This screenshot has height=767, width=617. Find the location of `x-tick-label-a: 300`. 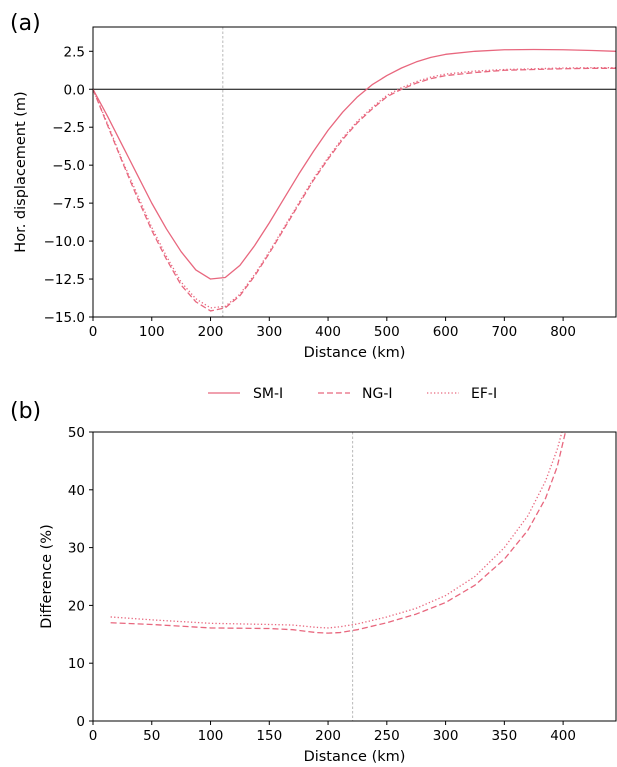

x-tick-label-a: 300 is located at coordinates (269, 332).